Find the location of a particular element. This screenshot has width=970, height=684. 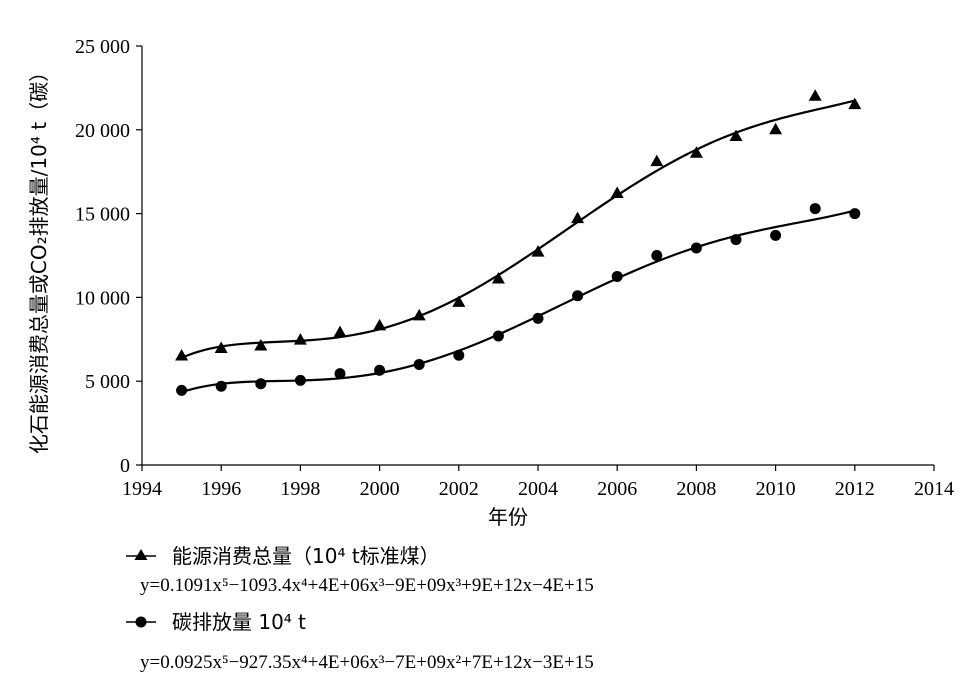

legend-entry-carbon: 碳排放量 10⁴ t is located at coordinates (216, 622).